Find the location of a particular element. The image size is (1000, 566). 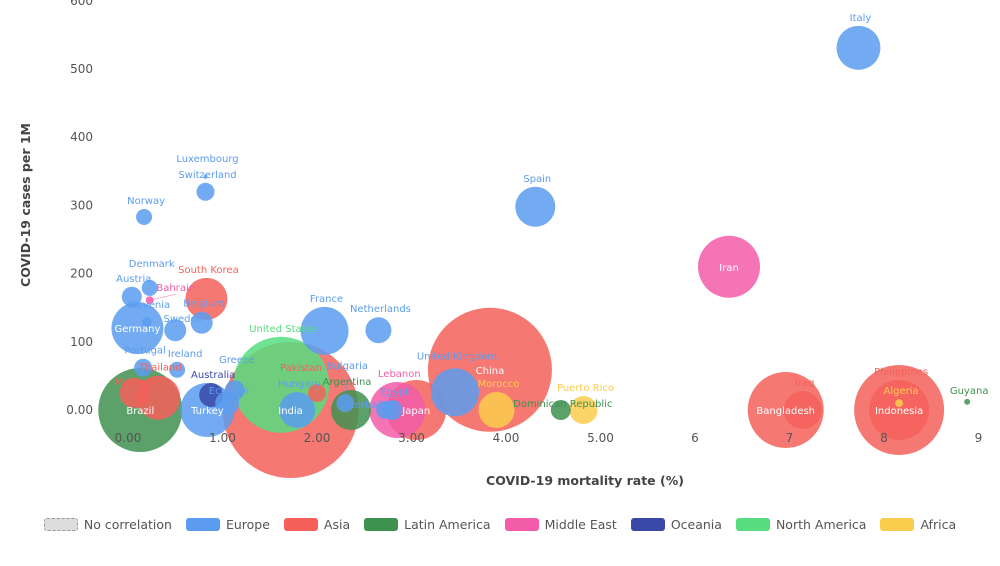

bubble-label: Bahrain is located at coordinates (175, 288).